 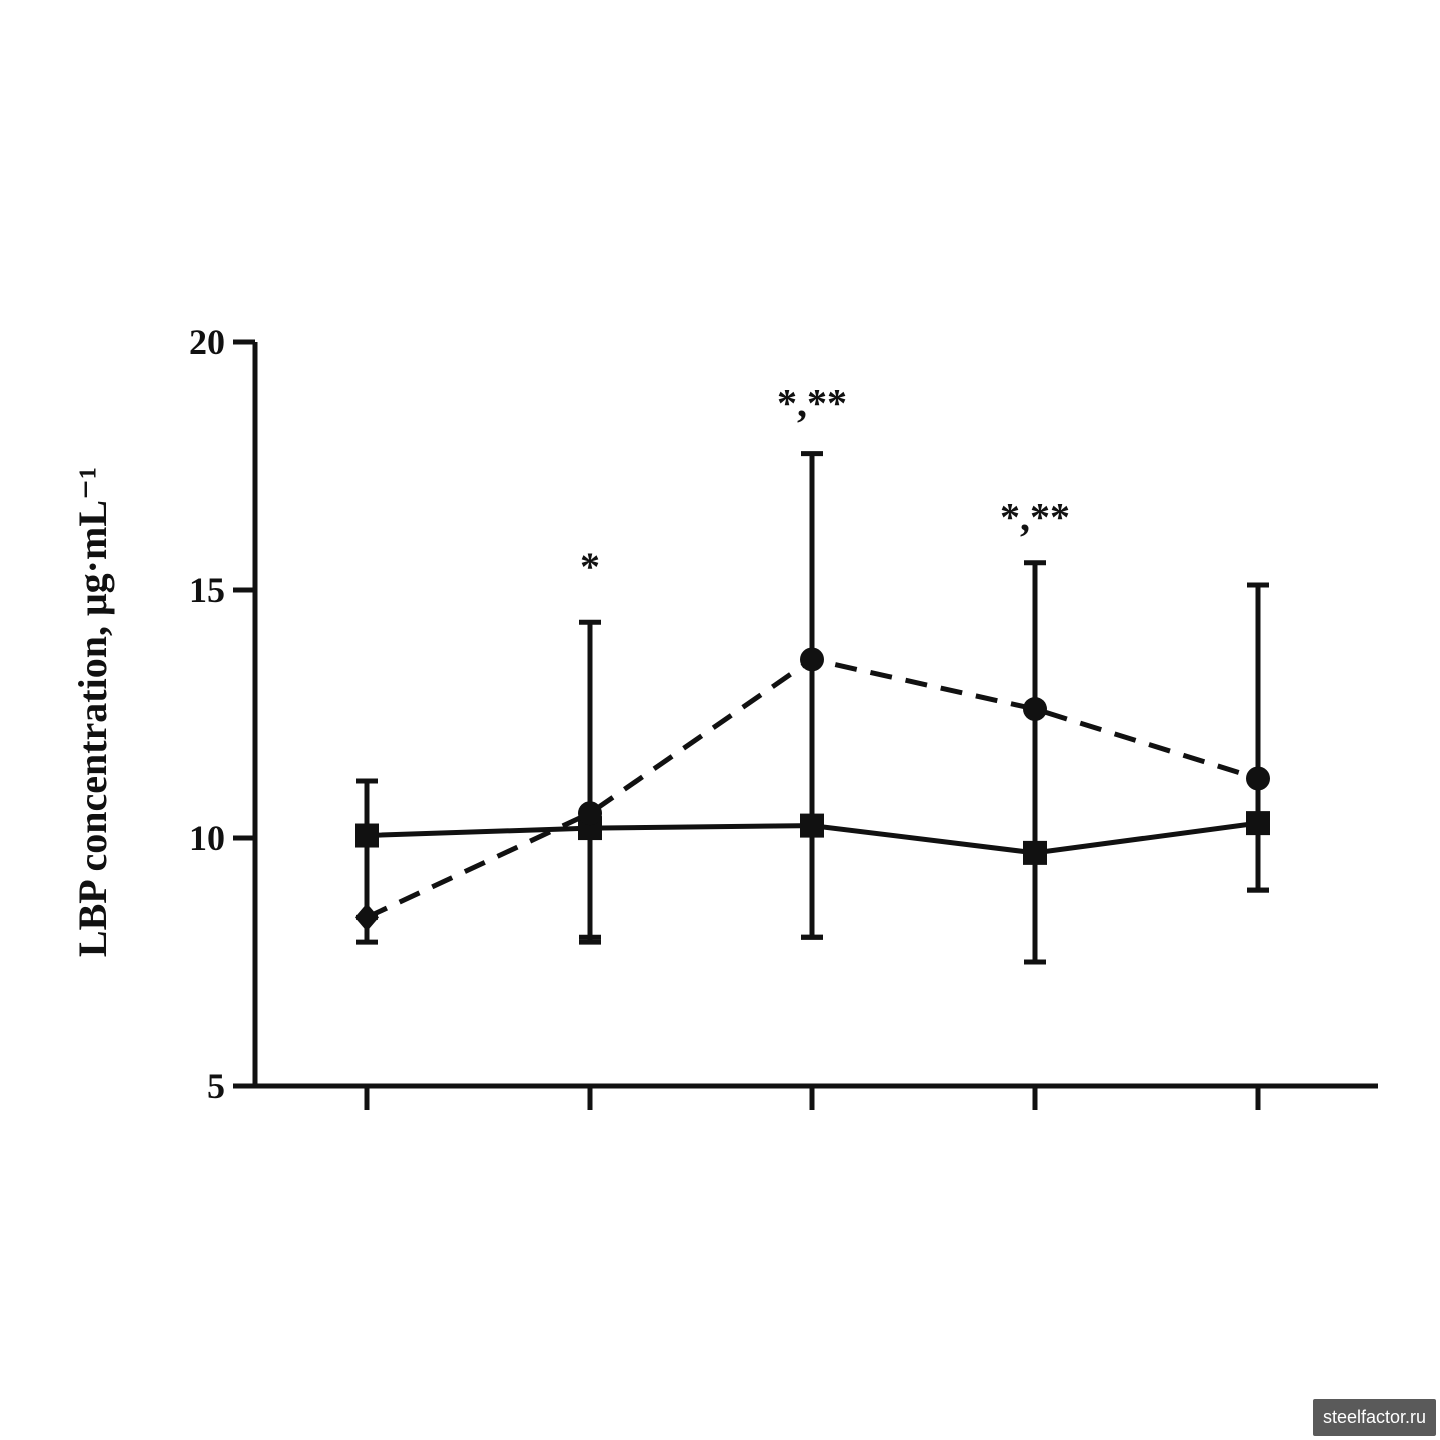 I want to click on y-tick-label: 10, so click(x=207, y=838).